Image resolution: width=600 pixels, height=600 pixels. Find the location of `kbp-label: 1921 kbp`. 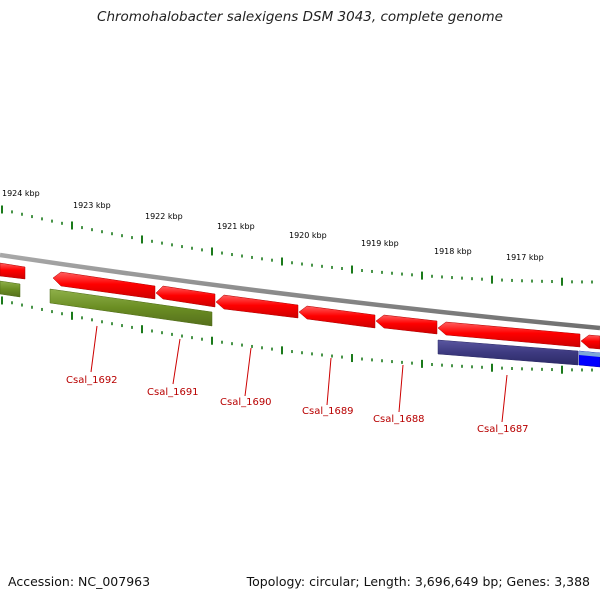

kbp-label: 1921 kbp is located at coordinates (236, 226).